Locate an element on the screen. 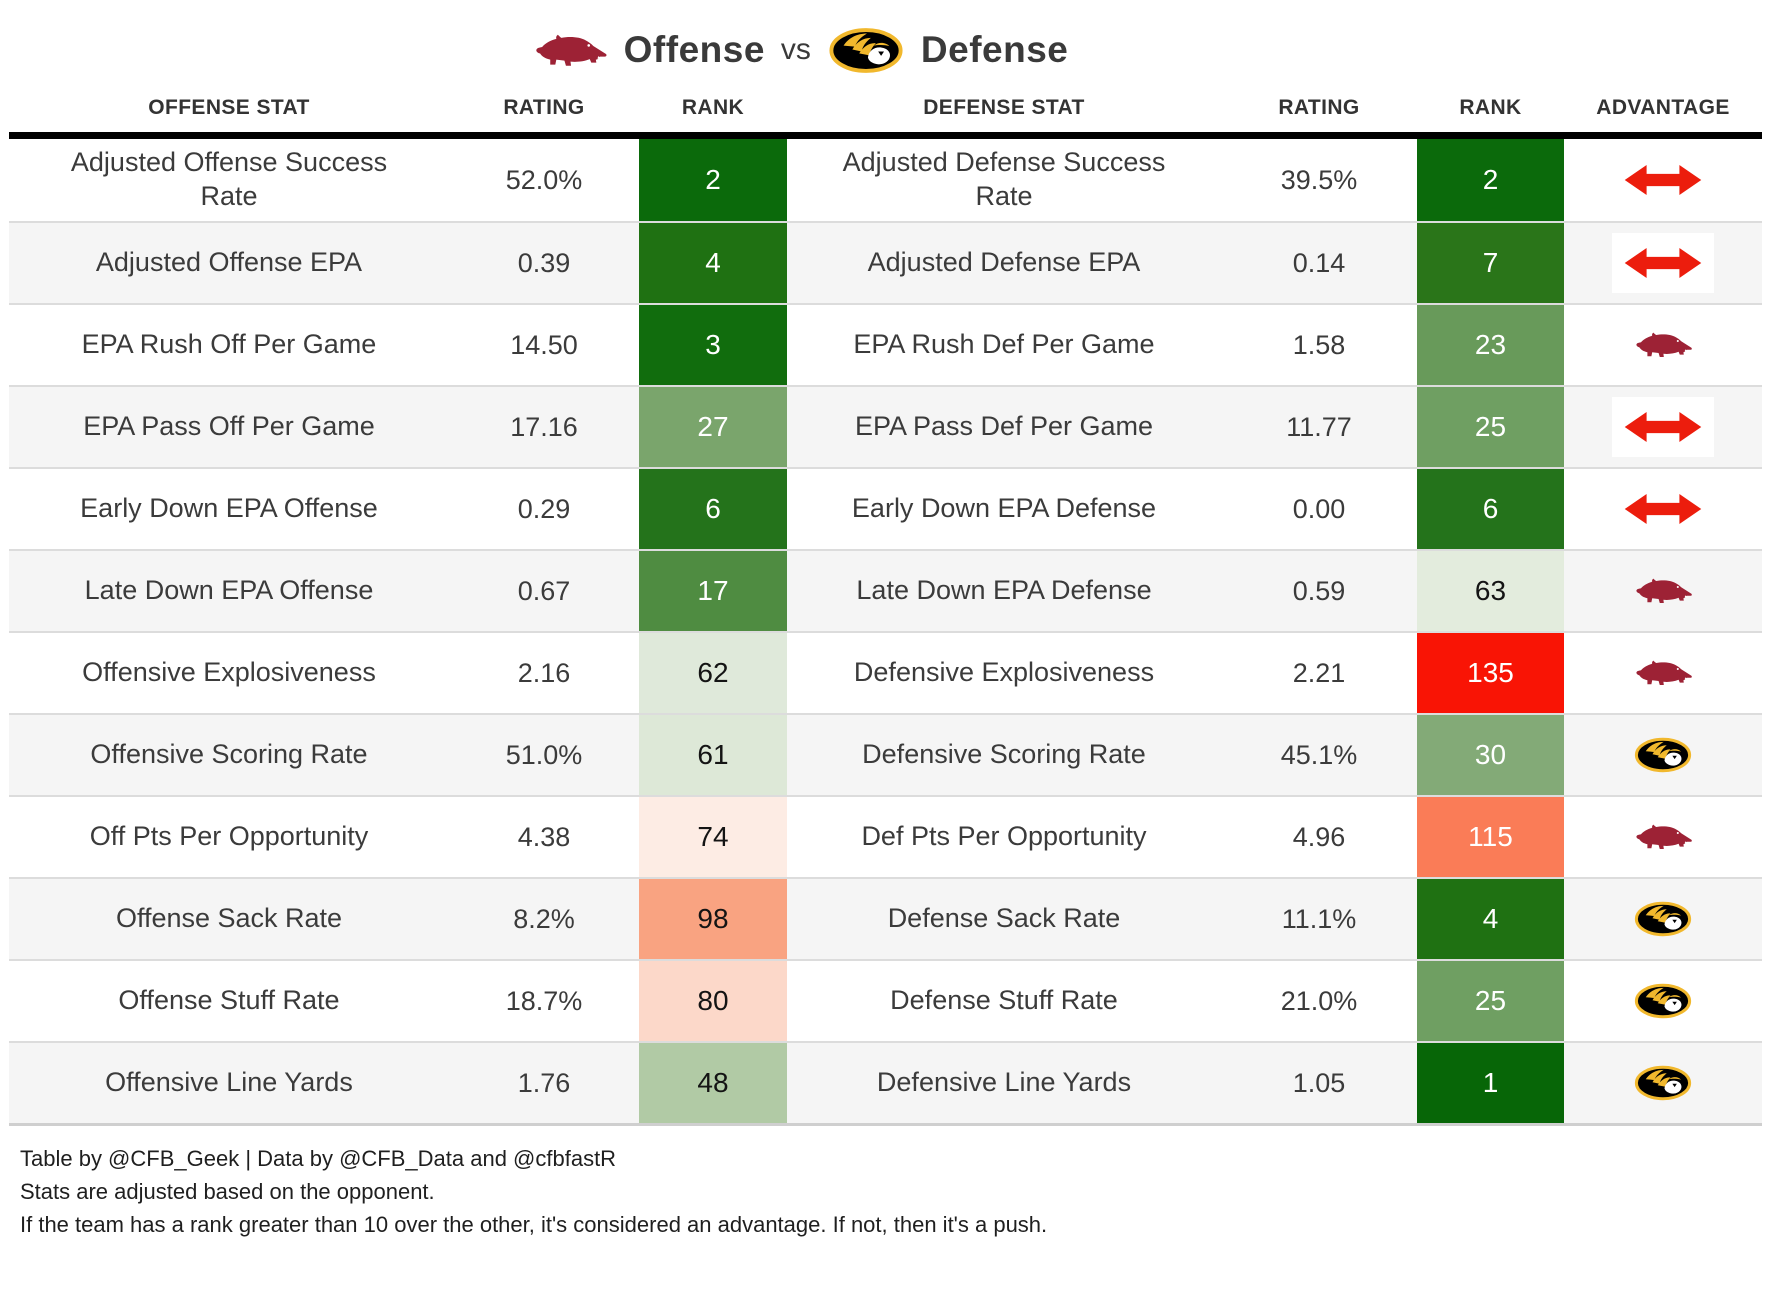  defense-stat: Defensive Line Yards is located at coordinates (1004, 1082).